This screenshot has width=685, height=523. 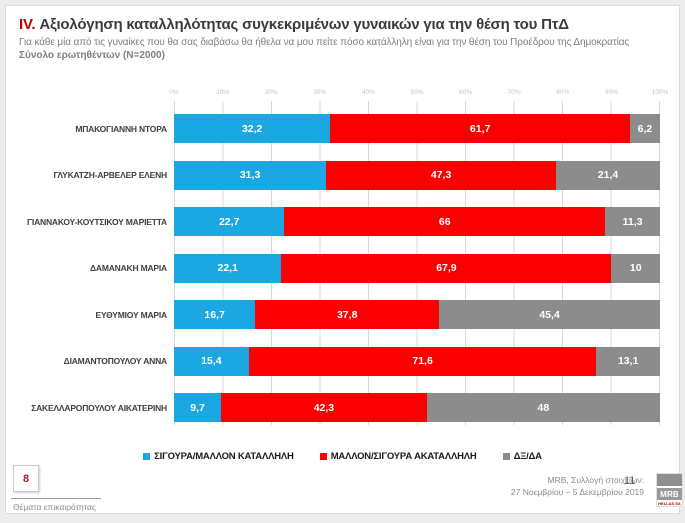 I want to click on source-line-1: MRB, Συλλογή στοιχείων:, so click(x=595, y=480).